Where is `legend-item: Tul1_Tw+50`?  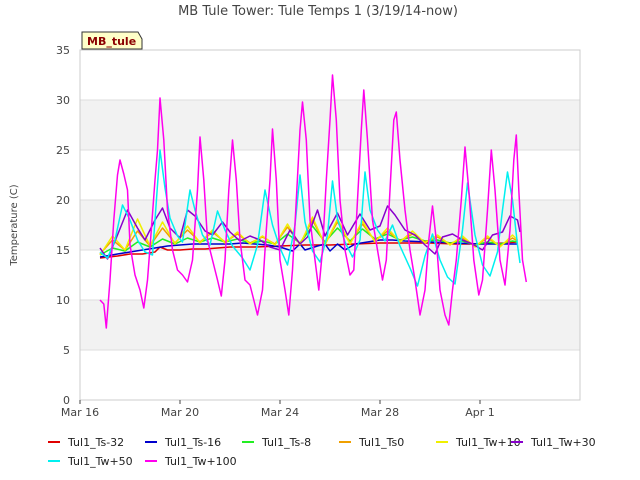 legend-item: Tul1_Tw+50 is located at coordinates (90, 461).